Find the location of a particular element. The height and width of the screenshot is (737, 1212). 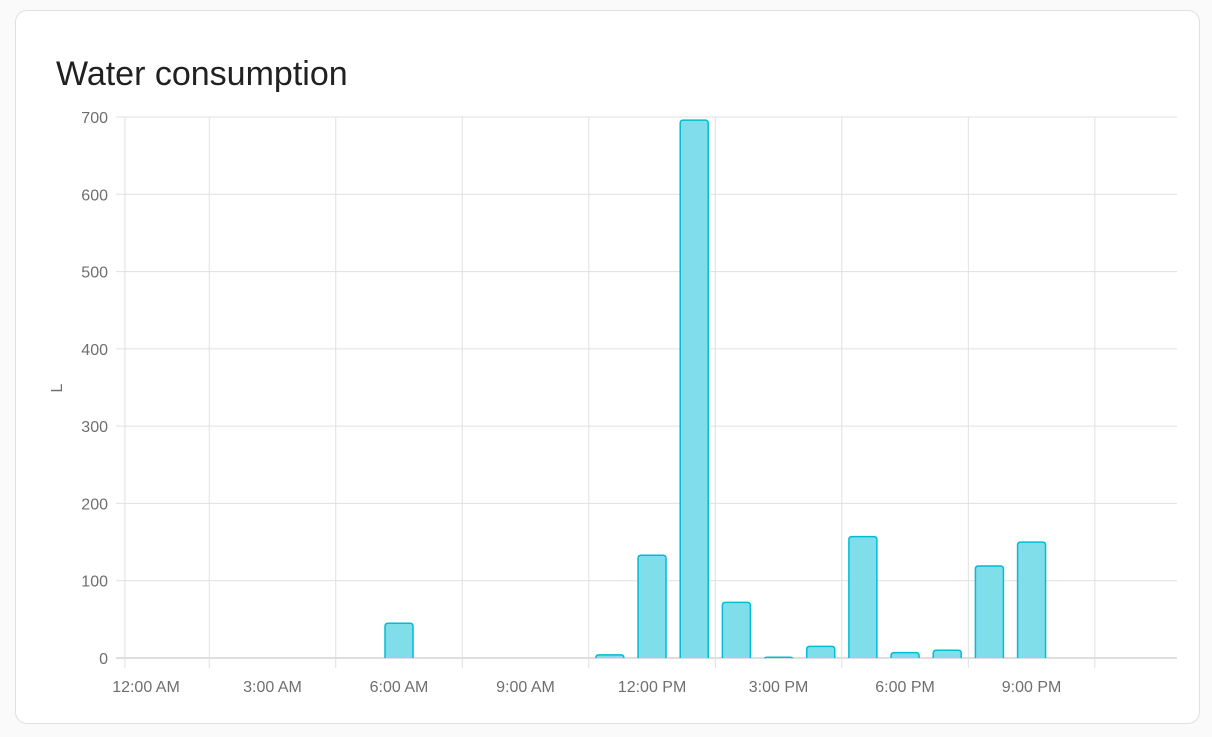

x-tick-label: 12:00 AM is located at coordinates (146, 687).